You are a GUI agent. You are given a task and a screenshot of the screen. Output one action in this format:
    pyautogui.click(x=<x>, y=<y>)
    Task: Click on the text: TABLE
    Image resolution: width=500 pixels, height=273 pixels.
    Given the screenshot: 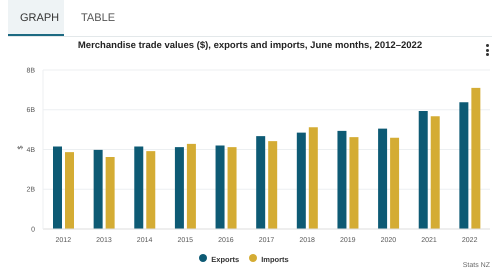 What is the action you would take?
    pyautogui.click(x=98, y=18)
    